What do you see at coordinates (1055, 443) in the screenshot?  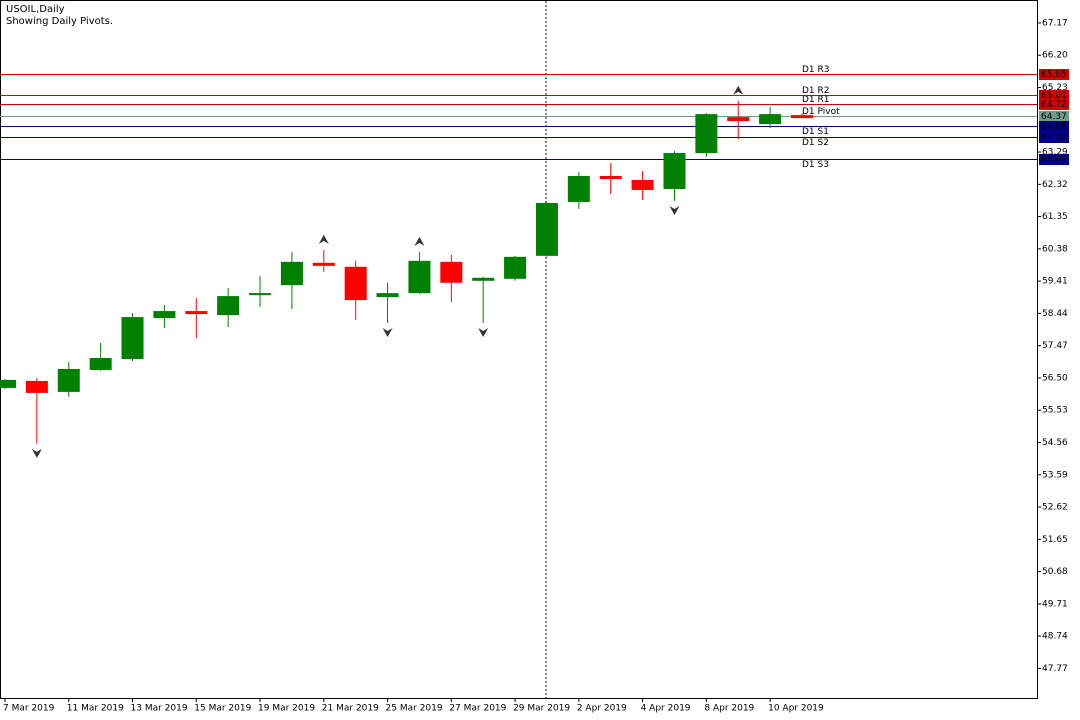 I see `y-tick-label: 54.56` at bounding box center [1055, 443].